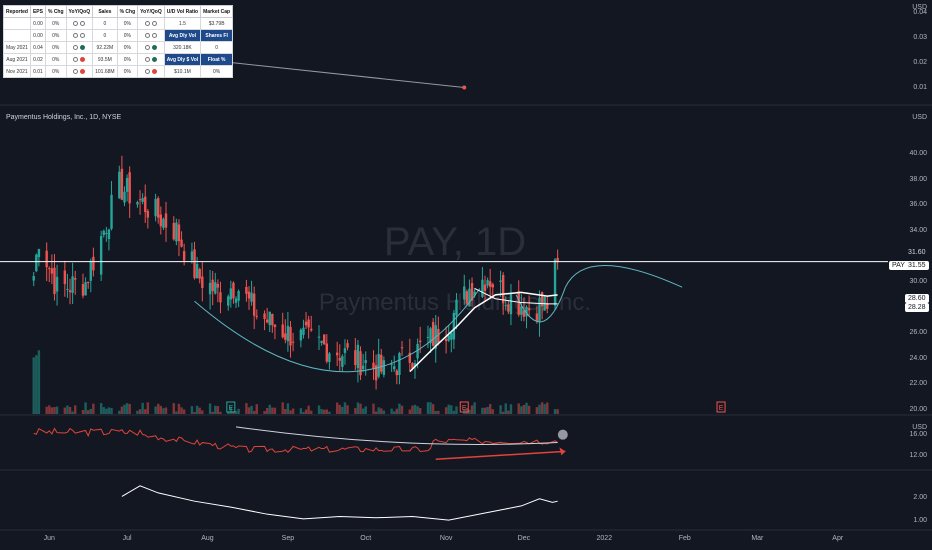 This screenshot has width=932, height=550. I want to click on y-tick-label: 30.00, so click(918, 282).